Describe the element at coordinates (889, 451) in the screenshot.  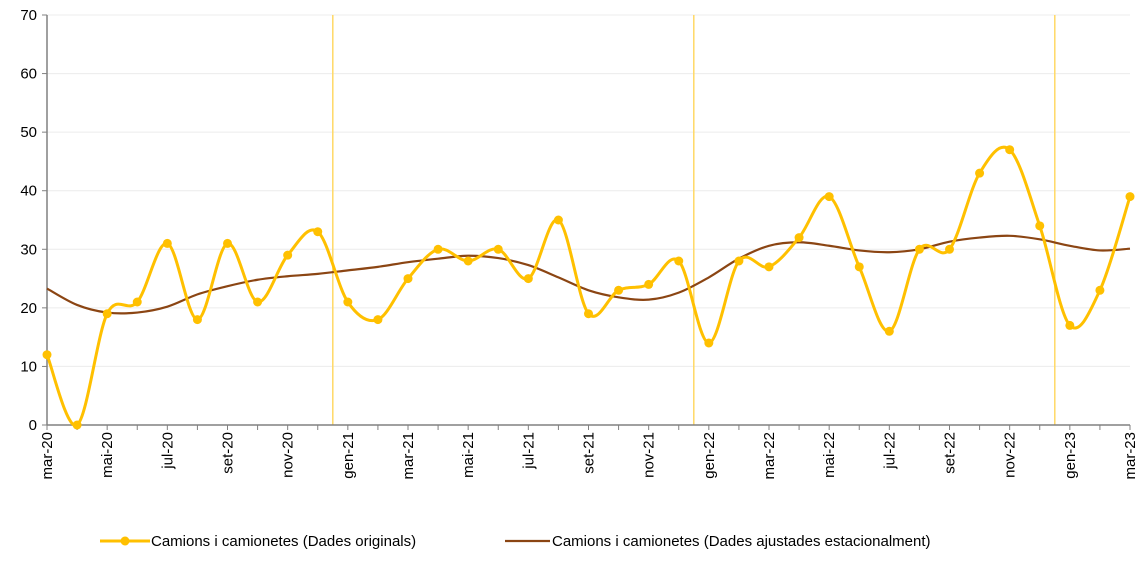
I see `x-tick-label: jul-22` at that location.